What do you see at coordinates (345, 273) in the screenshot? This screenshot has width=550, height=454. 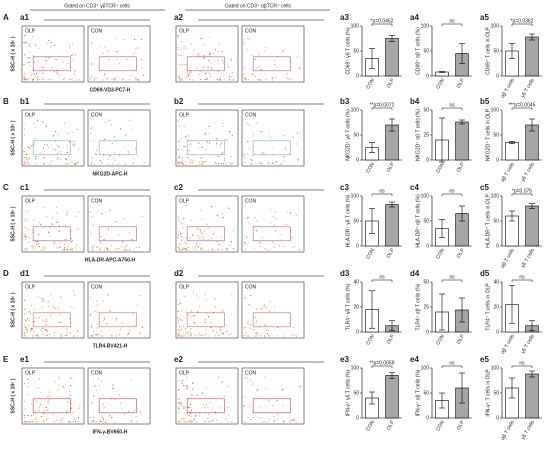 I see `panel-label: d3` at bounding box center [345, 273].